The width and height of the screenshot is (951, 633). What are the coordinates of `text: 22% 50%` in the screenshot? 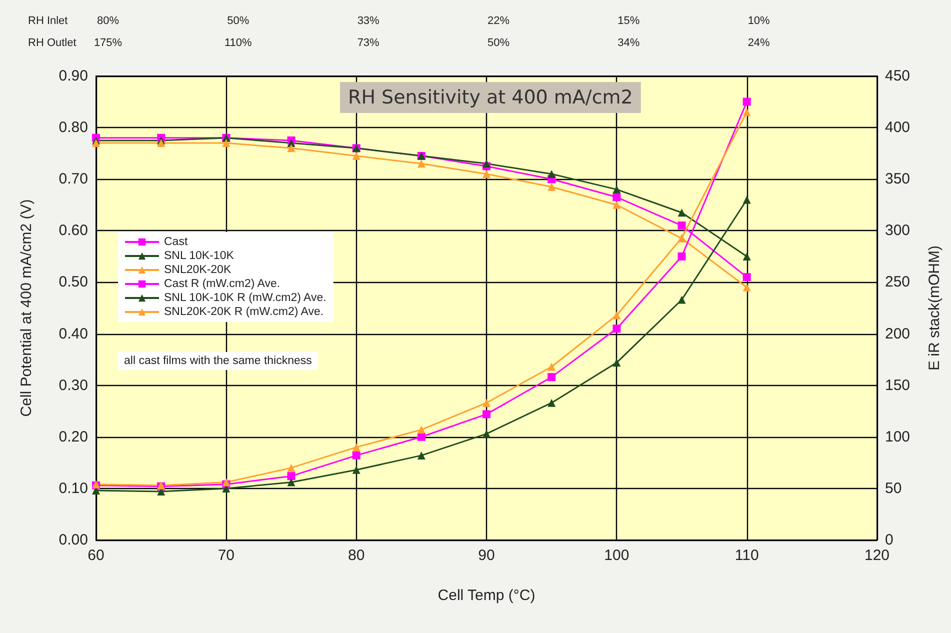 It's located at (498, 32).